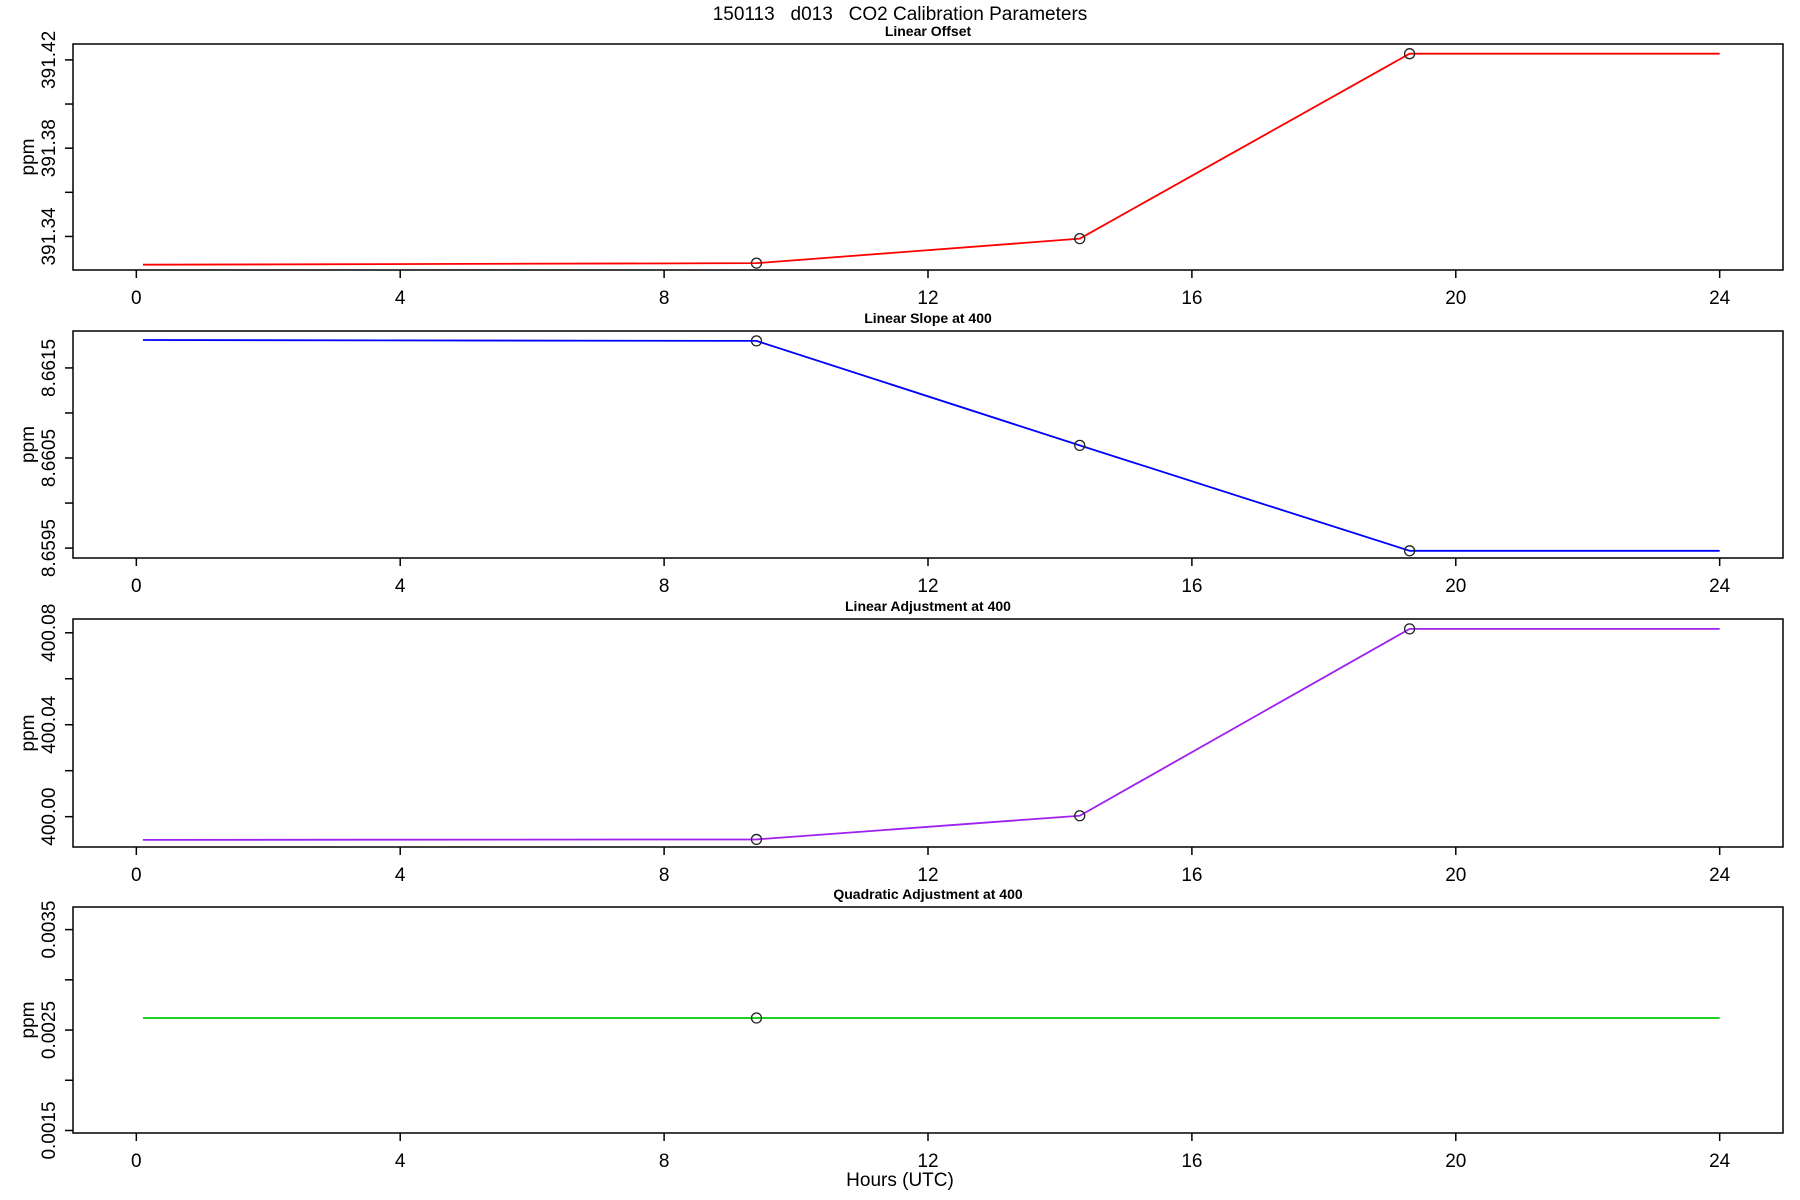 This screenshot has width=1800, height=1200. What do you see at coordinates (49, 148) in the screenshot?
I see `y-tick-label: 391.38` at bounding box center [49, 148].